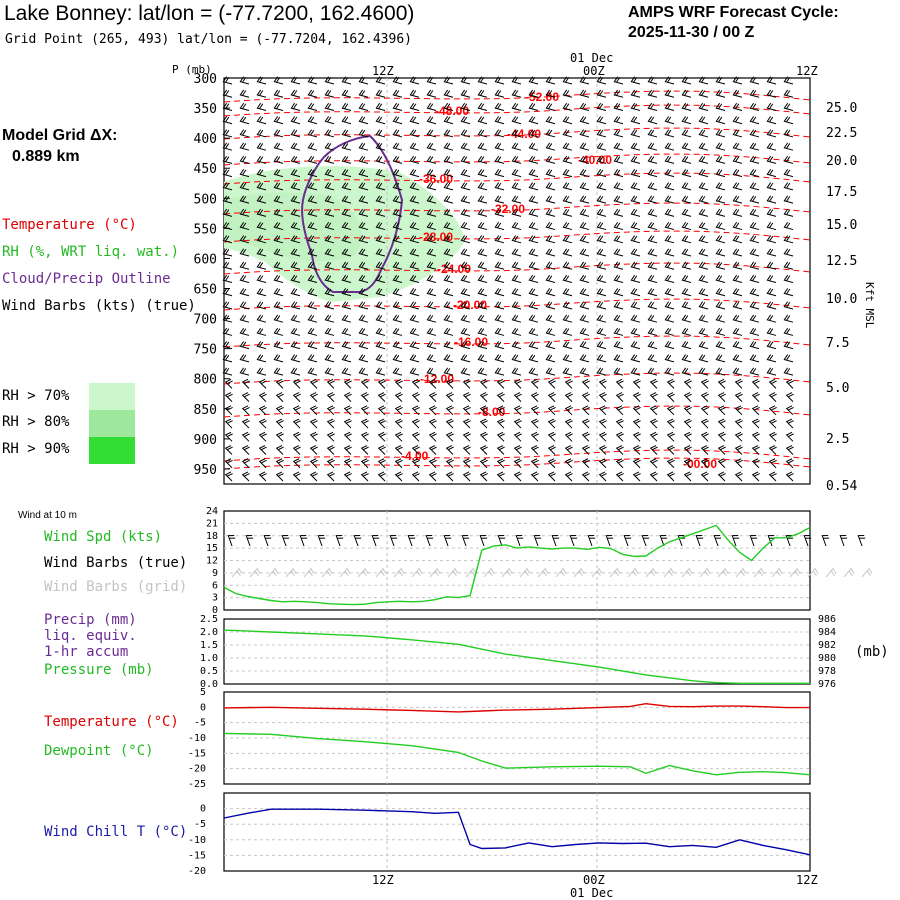 The width and height of the screenshot is (900, 900). What do you see at coordinates (827, 632) in the screenshot?
I see `pressure-tick-label-right: 984` at bounding box center [827, 632].